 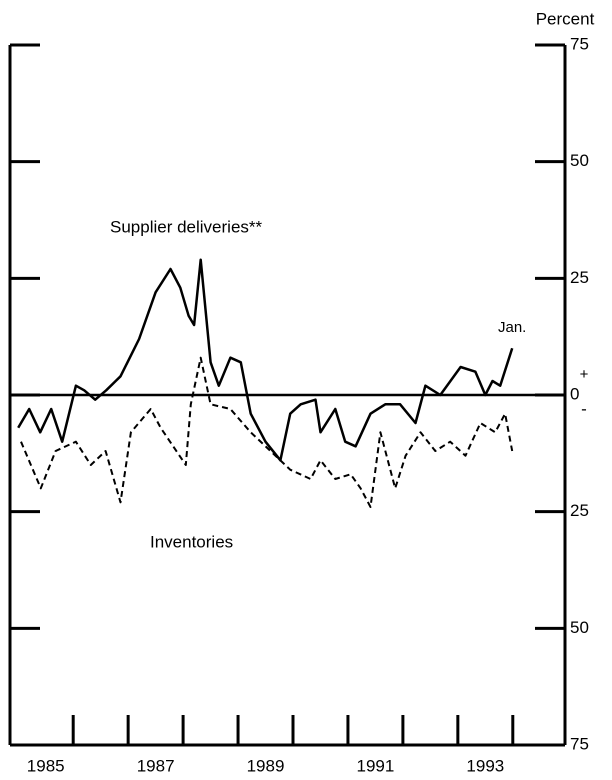 I want to click on annotation: Inventories, so click(x=191, y=541).